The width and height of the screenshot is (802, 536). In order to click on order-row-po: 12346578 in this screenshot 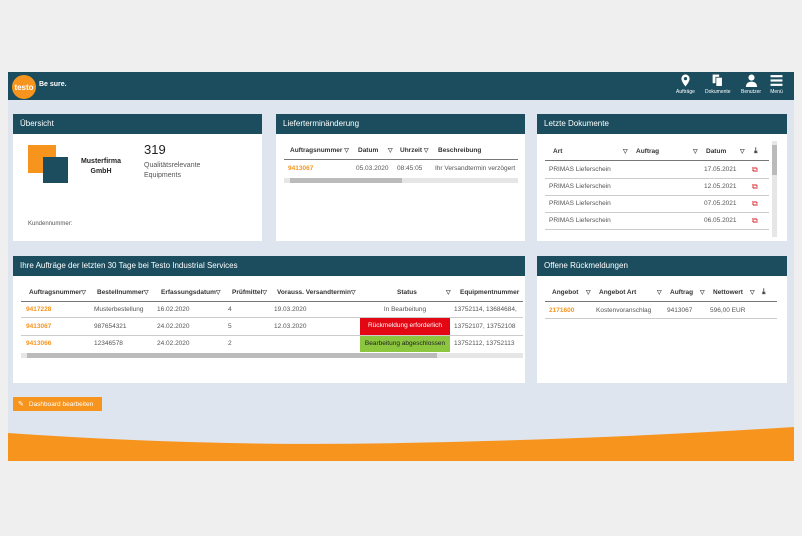, I will do `click(108, 343)`.